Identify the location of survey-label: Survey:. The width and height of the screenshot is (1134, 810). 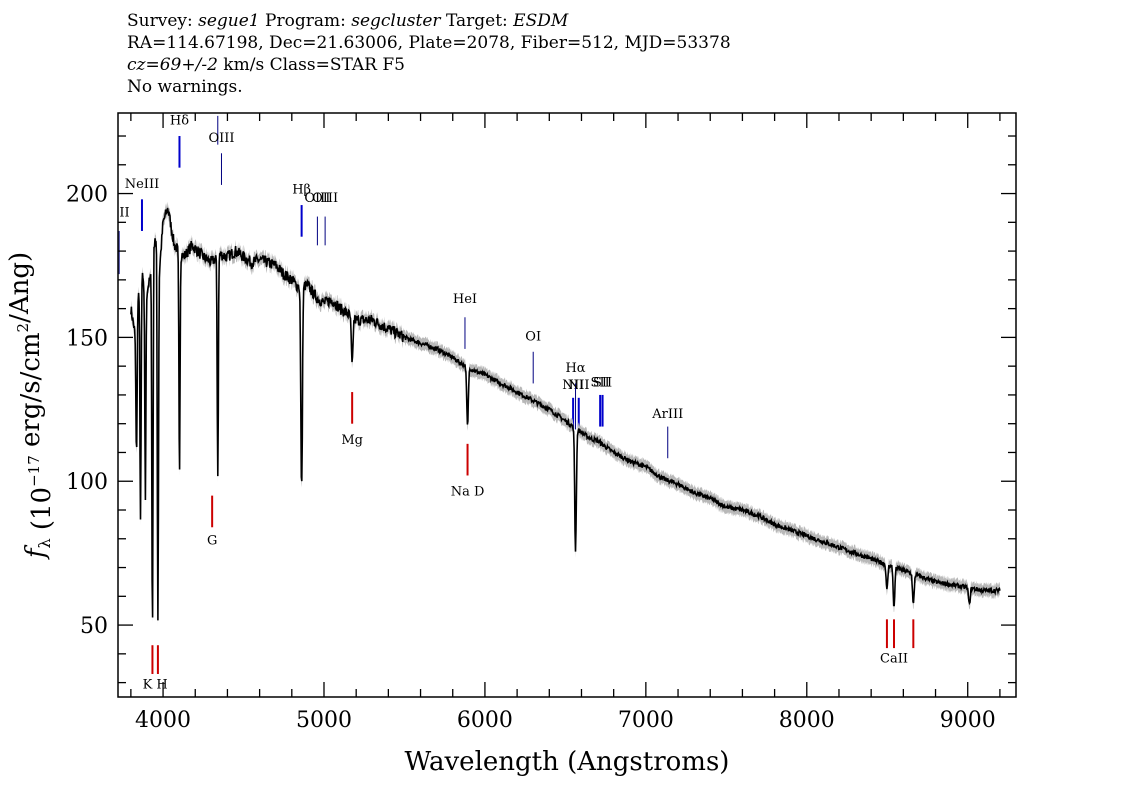
(160, 21).